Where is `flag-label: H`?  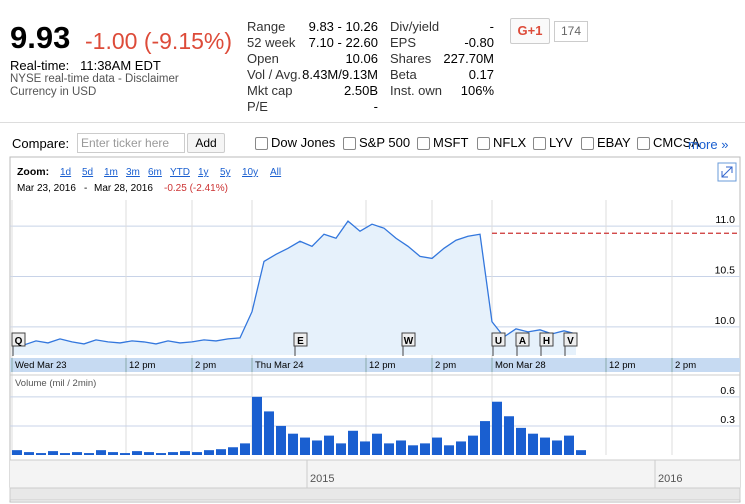 flag-label: H is located at coordinates (546, 341).